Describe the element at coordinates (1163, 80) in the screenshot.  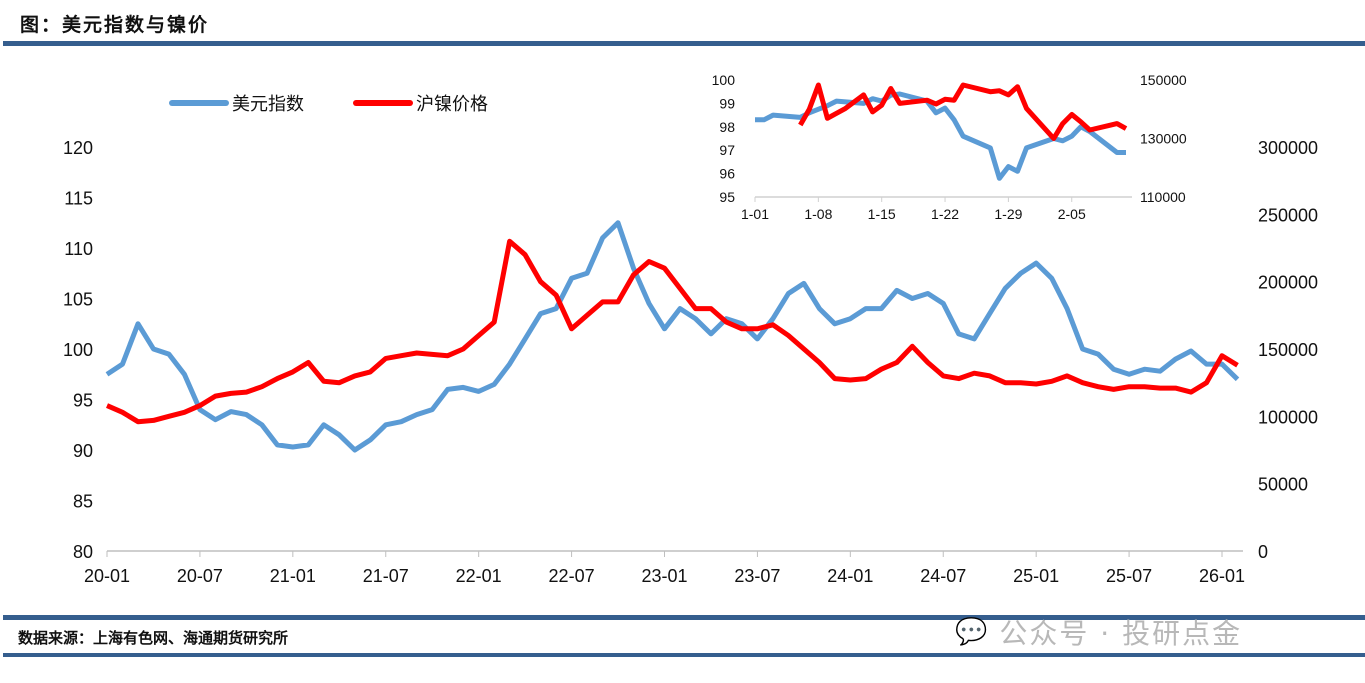
I see `inset-right-tick-label: 150000` at that location.